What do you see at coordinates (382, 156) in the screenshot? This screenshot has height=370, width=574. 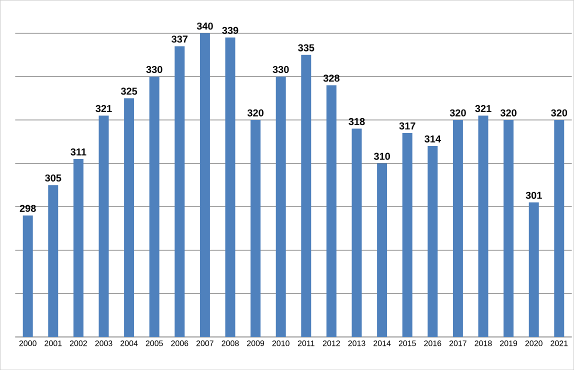 I see `data-label: 310` at bounding box center [382, 156].